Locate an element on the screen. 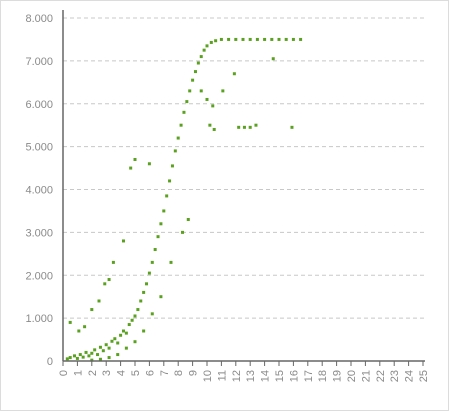 The height and width of the screenshot is (411, 449). x-tick-label: 12 is located at coordinates (237, 376).